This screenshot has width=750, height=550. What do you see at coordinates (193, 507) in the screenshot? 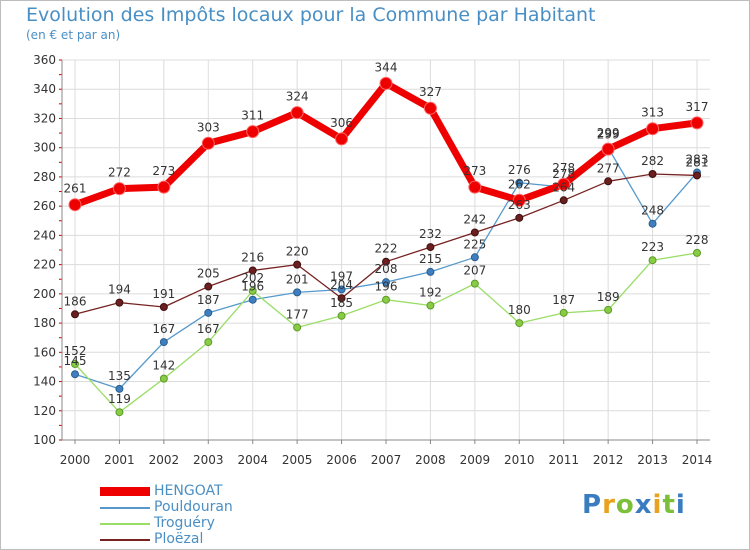
I see `legend-label: Pouldouran` at bounding box center [193, 507].